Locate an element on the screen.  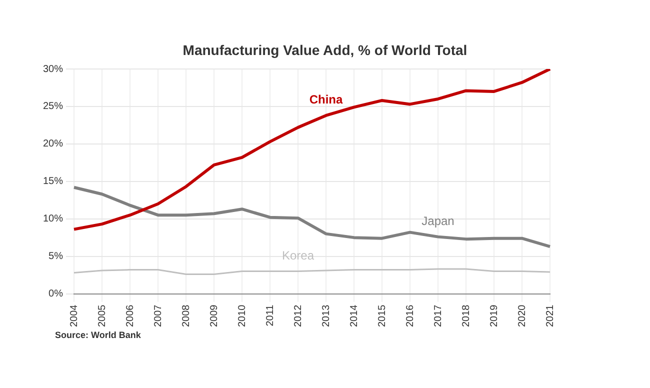
x-tick-label: 2009 is located at coordinates (214, 316).